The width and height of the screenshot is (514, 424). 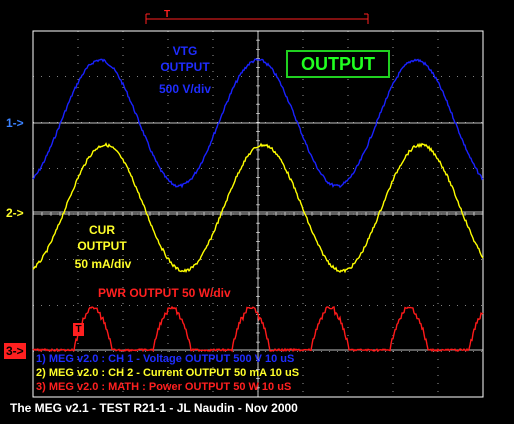 What do you see at coordinates (167, 14) in the screenshot?
I see `trigger-label: T` at bounding box center [167, 14].